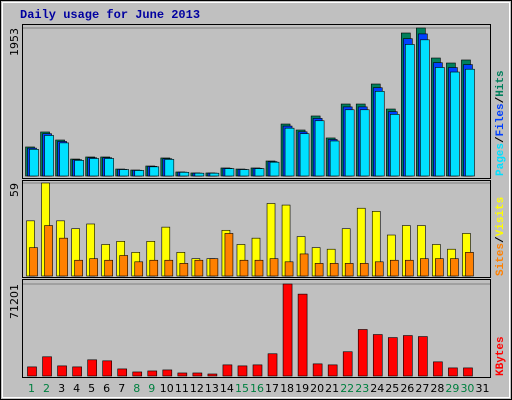  What do you see at coordinates (14, 190) in the screenshot?
I see `y-tick-label: 59` at bounding box center [14, 190].